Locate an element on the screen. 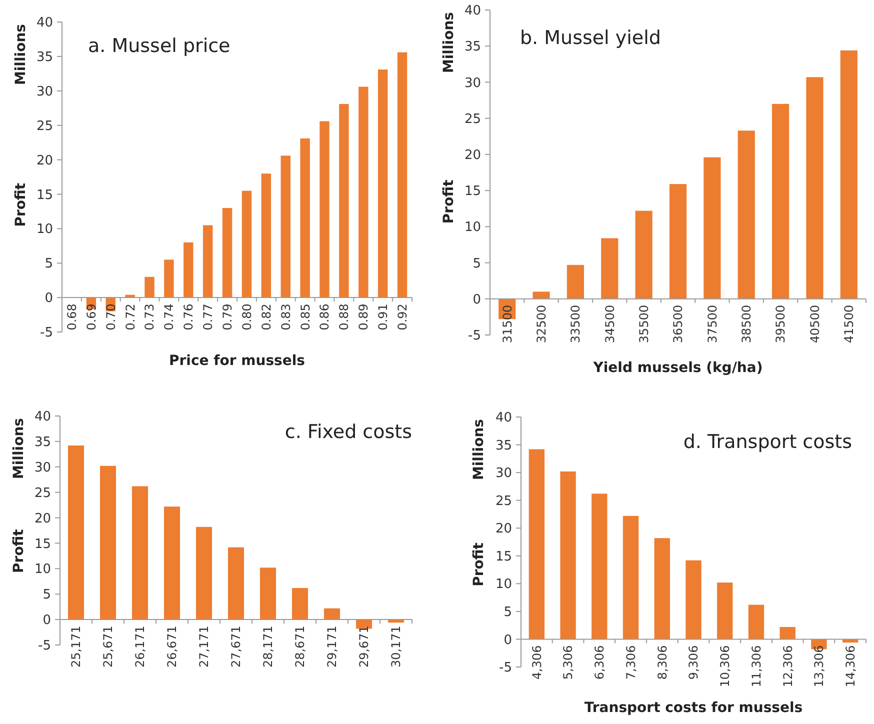 The width and height of the screenshot is (874, 724). text: d. Transport costs is located at coordinates (767, 442).